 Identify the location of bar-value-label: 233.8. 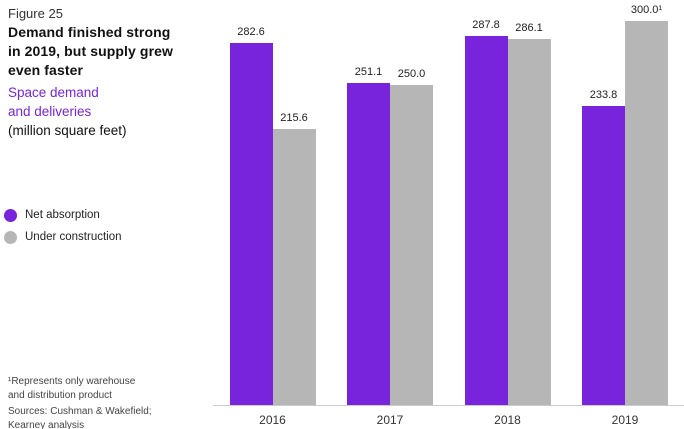
(603, 95).